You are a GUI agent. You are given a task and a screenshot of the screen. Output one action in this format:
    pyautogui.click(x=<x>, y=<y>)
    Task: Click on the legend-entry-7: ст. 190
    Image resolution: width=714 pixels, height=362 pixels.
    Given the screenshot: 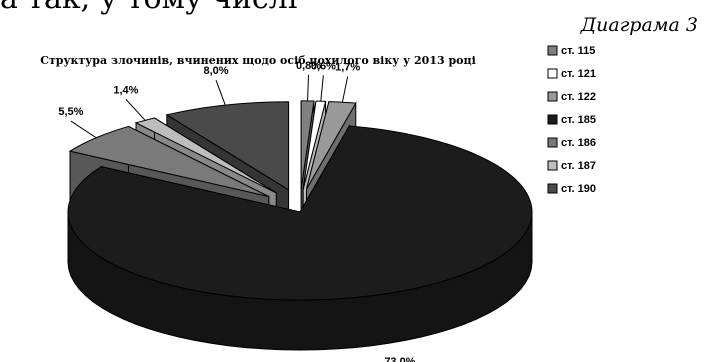 What is the action you would take?
    pyautogui.click(x=578, y=189)
    